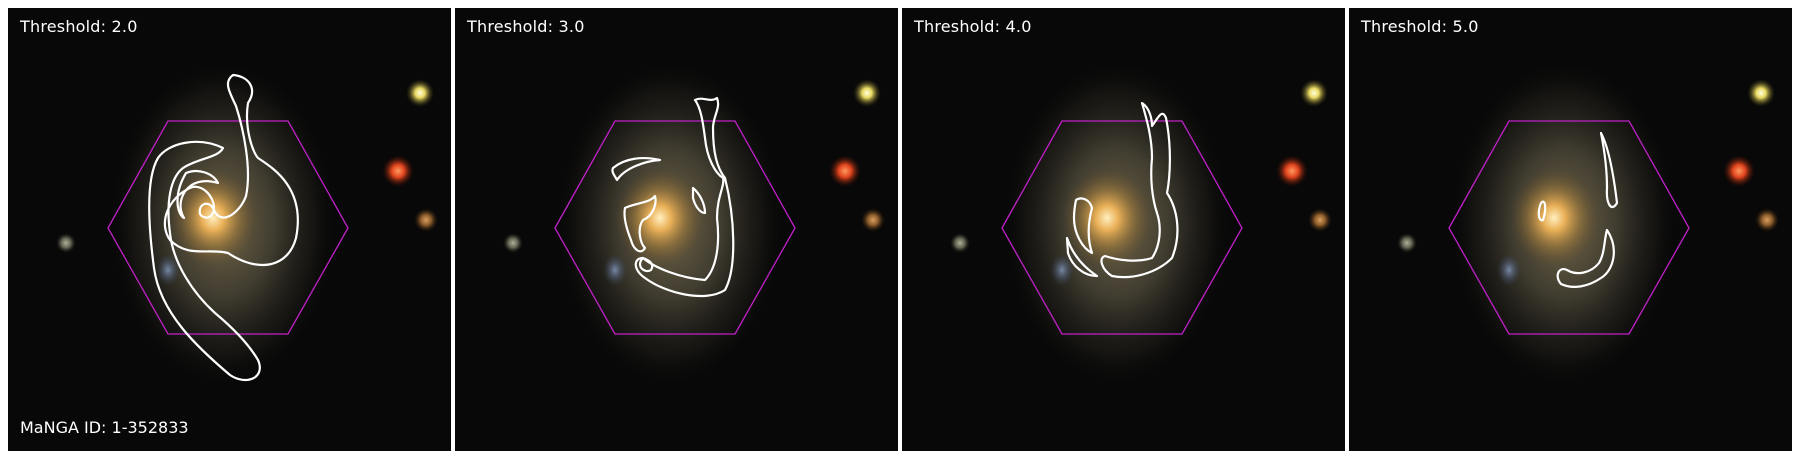  I want to click on threshold-label: Threshold: 3.0, so click(526, 26).